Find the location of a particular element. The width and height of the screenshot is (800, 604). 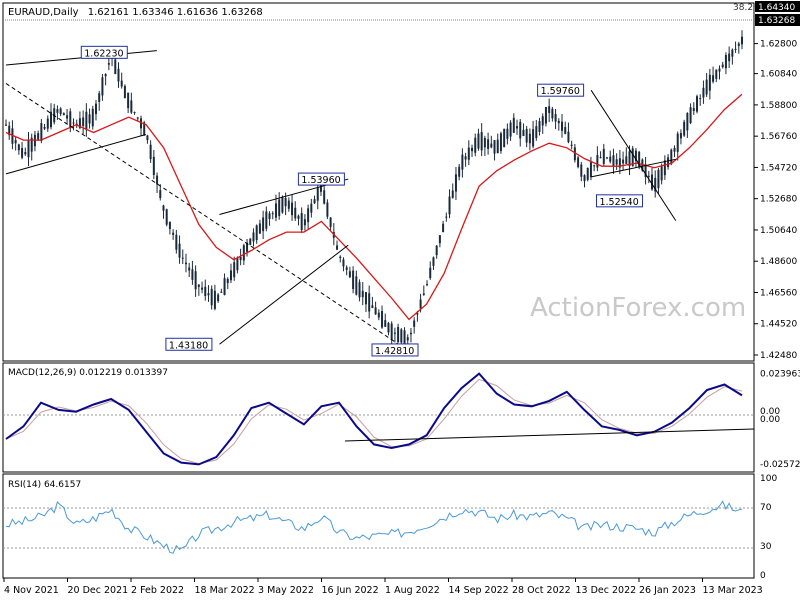

price-tick-label: 1.54720 is located at coordinates (778, 168).